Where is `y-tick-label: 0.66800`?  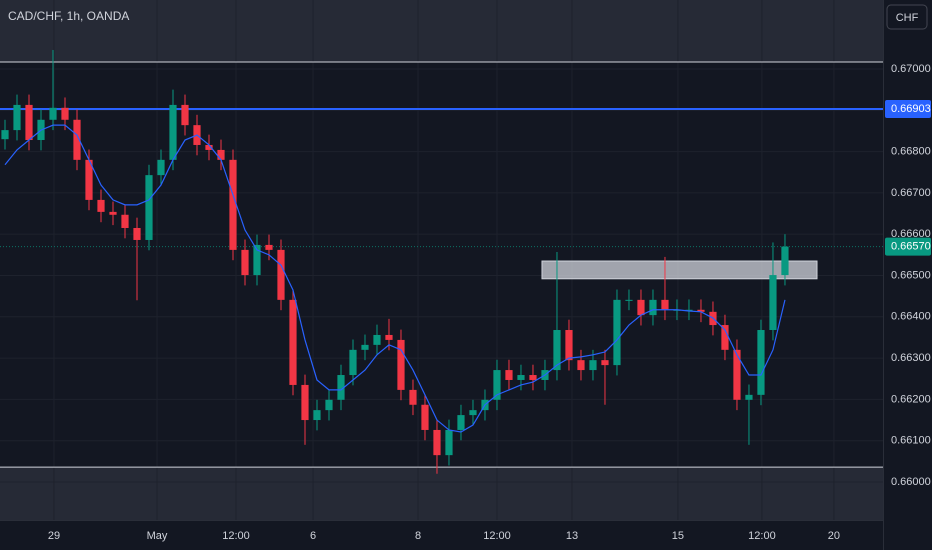 y-tick-label: 0.66800 is located at coordinates (911, 151).